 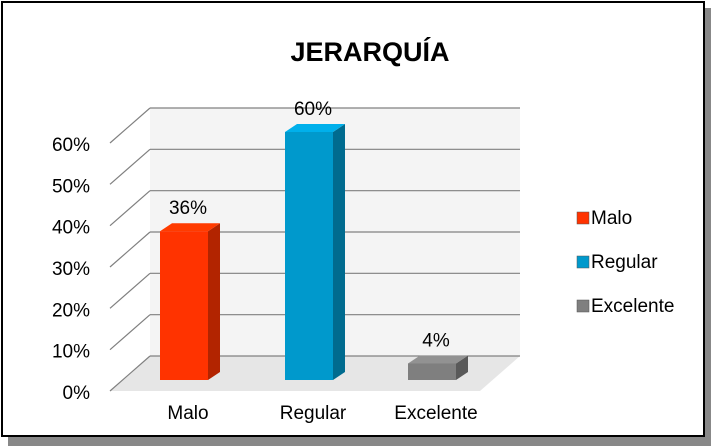 I want to click on y-tick-label: 30%, so click(x=71, y=269).